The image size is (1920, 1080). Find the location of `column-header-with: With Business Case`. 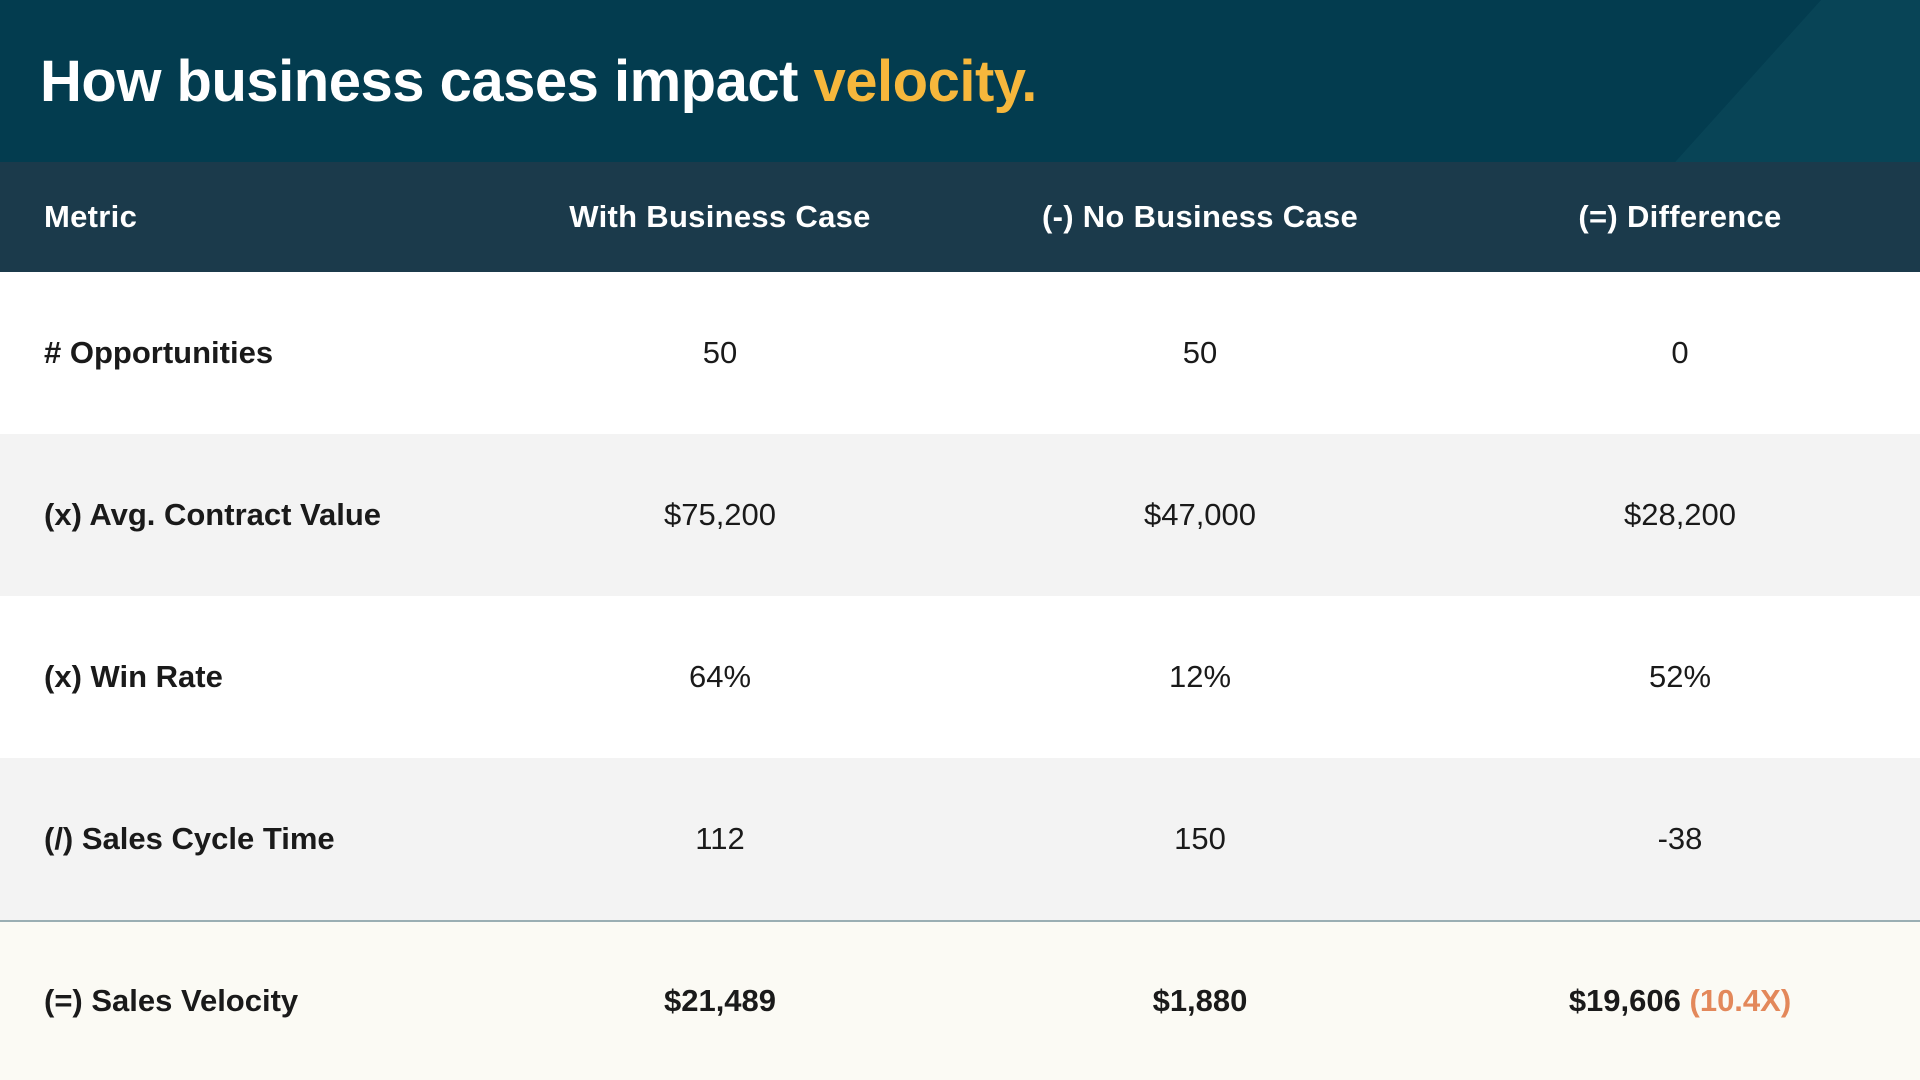

column-header-with: With Business Case is located at coordinates (720, 216).